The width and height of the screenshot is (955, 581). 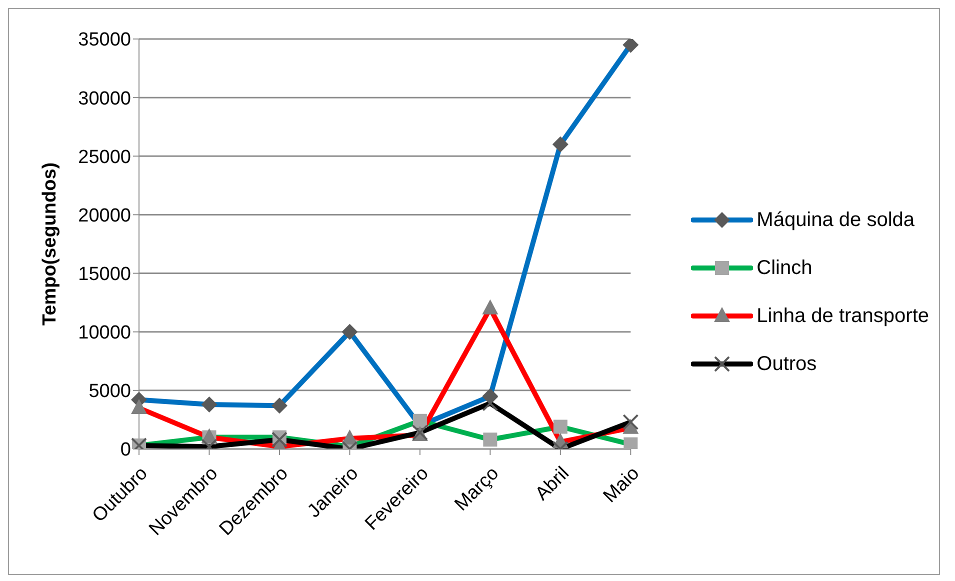 What do you see at coordinates (786, 364) in the screenshot?
I see `legend-label: Outros` at bounding box center [786, 364].